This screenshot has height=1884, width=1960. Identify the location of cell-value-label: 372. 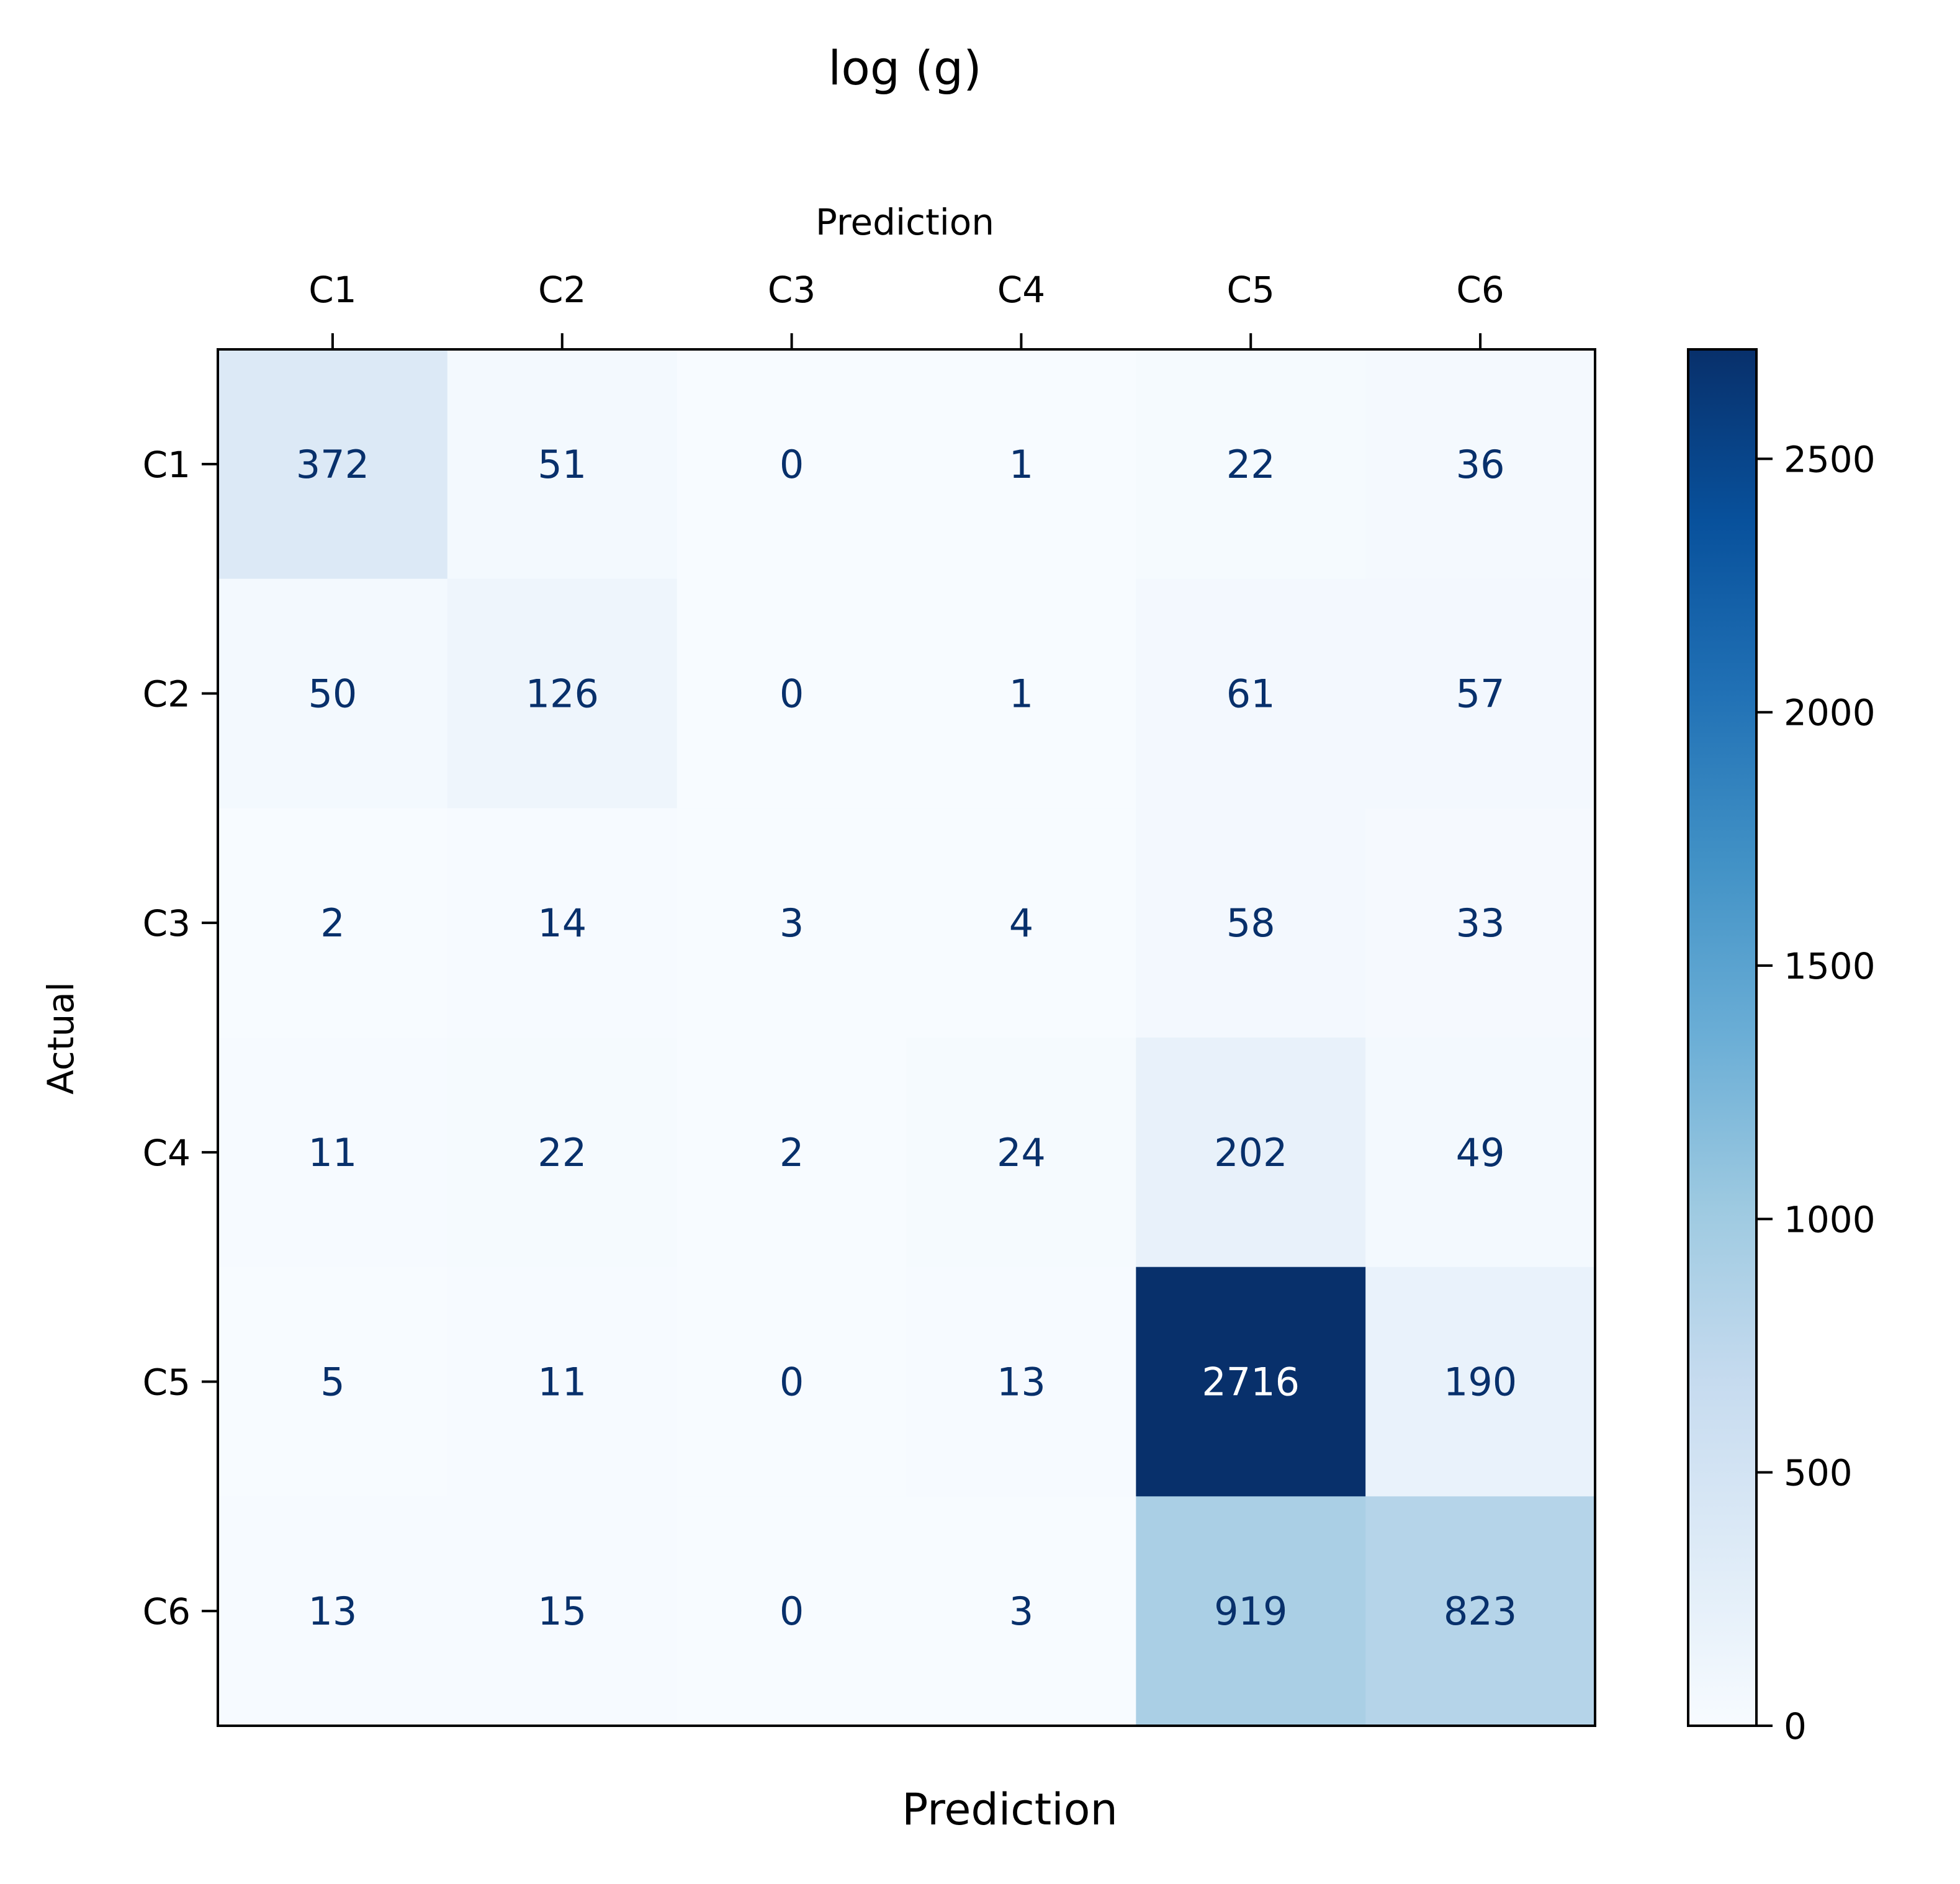
(332, 464).